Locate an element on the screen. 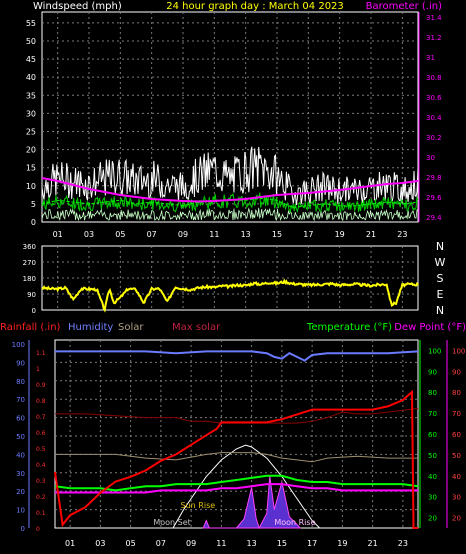  baro-tick-label: 30.4 is located at coordinates (434, 118).